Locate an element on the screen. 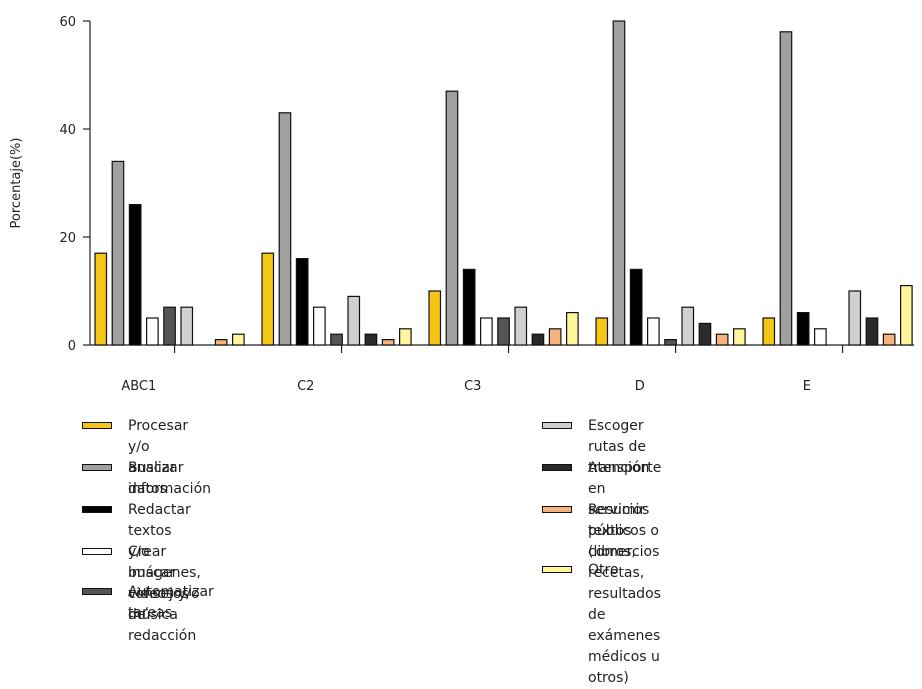 The width and height of the screenshot is (922, 689). y-tick-label: 0 is located at coordinates (72, 346).